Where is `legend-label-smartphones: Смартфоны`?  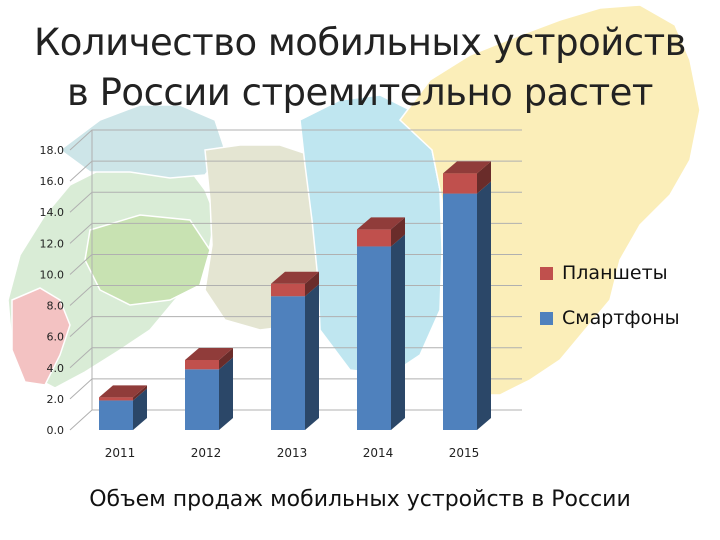 legend-label-smartphones: Смартфоны is located at coordinates (621, 318).